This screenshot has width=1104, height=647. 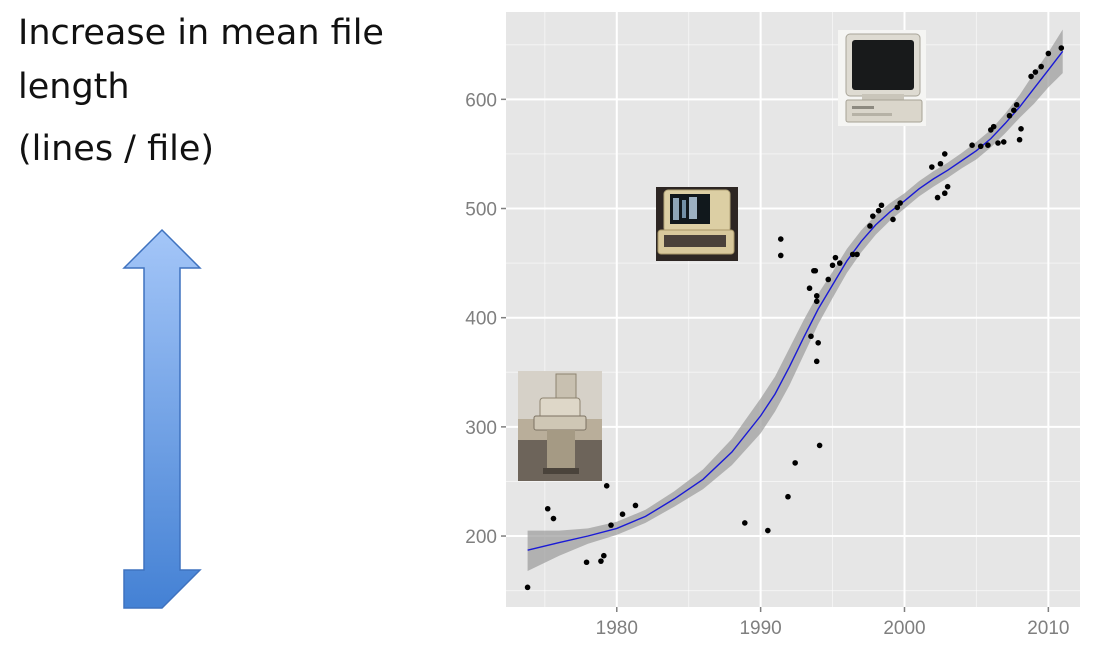 What do you see at coordinates (697, 224) in the screenshot?
I see `video-terminal-photo` at bounding box center [697, 224].